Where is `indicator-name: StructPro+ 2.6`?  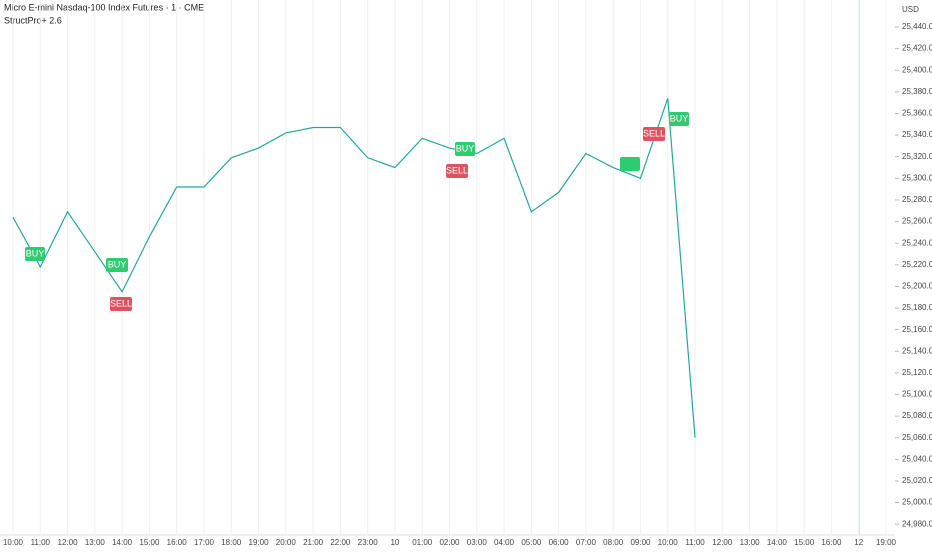 indicator-name: StructPro+ 2.6 is located at coordinates (33, 20).